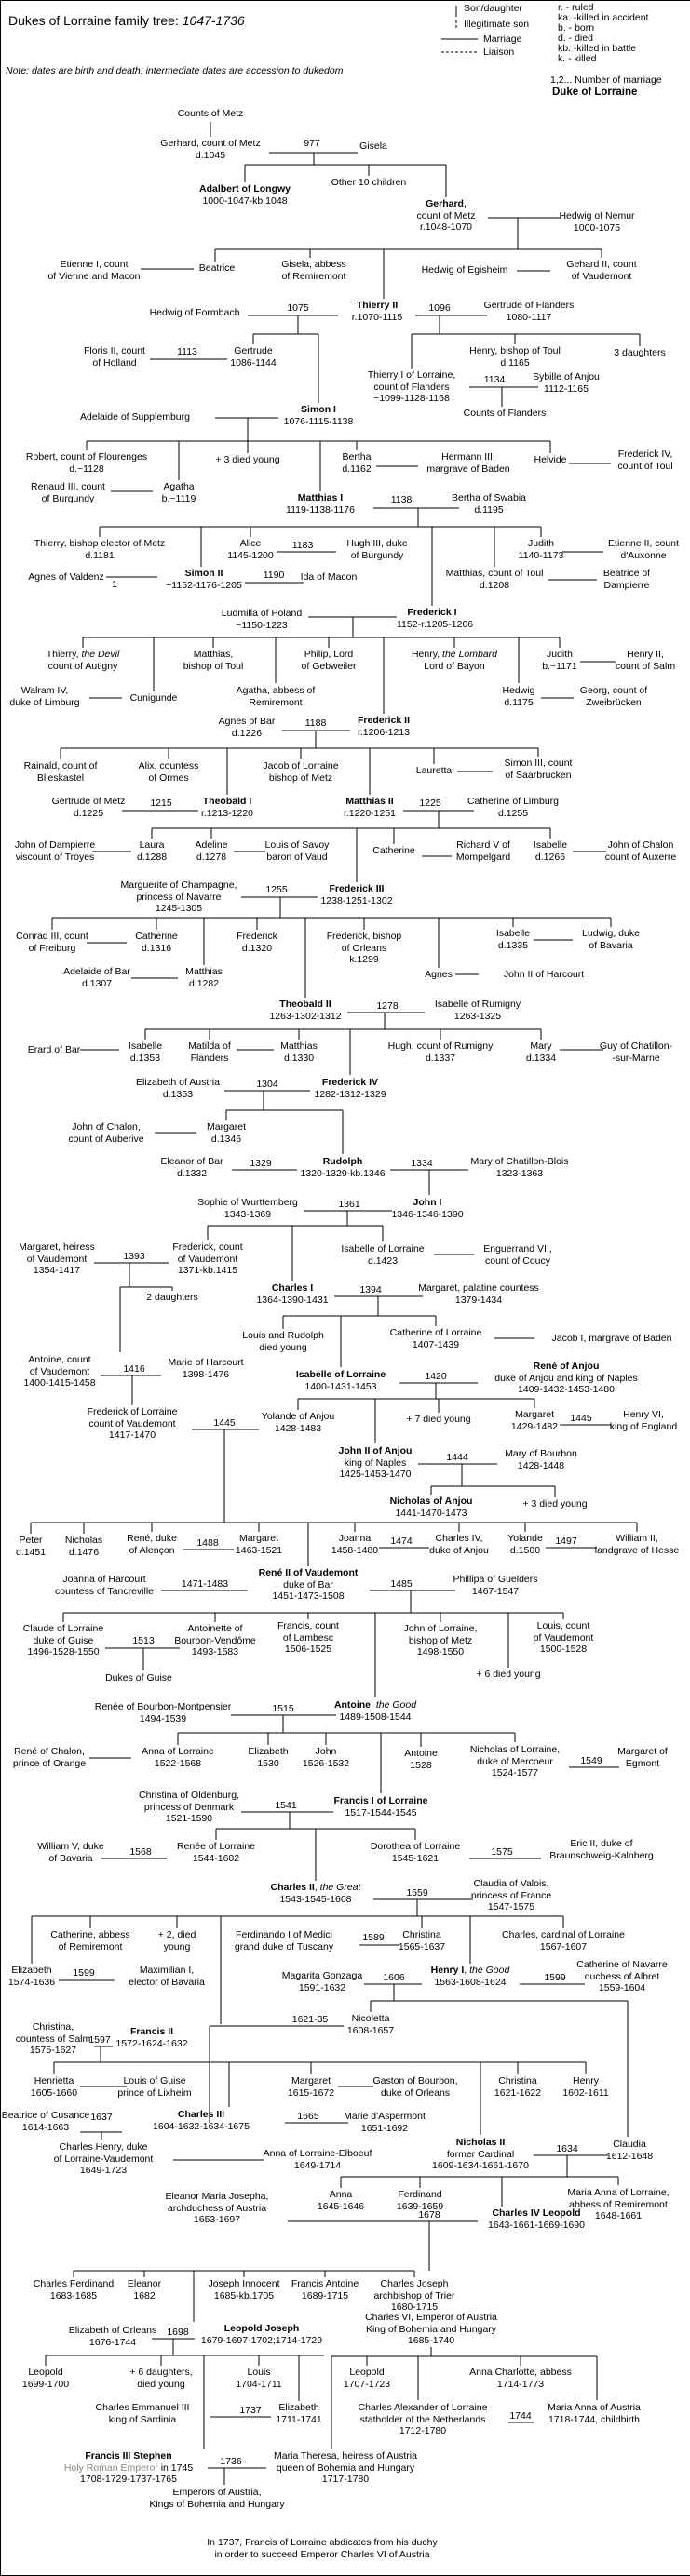  Describe the element at coordinates (204, 978) in the screenshot. I see `matthias-d1282: Matthias d.1282` at that location.